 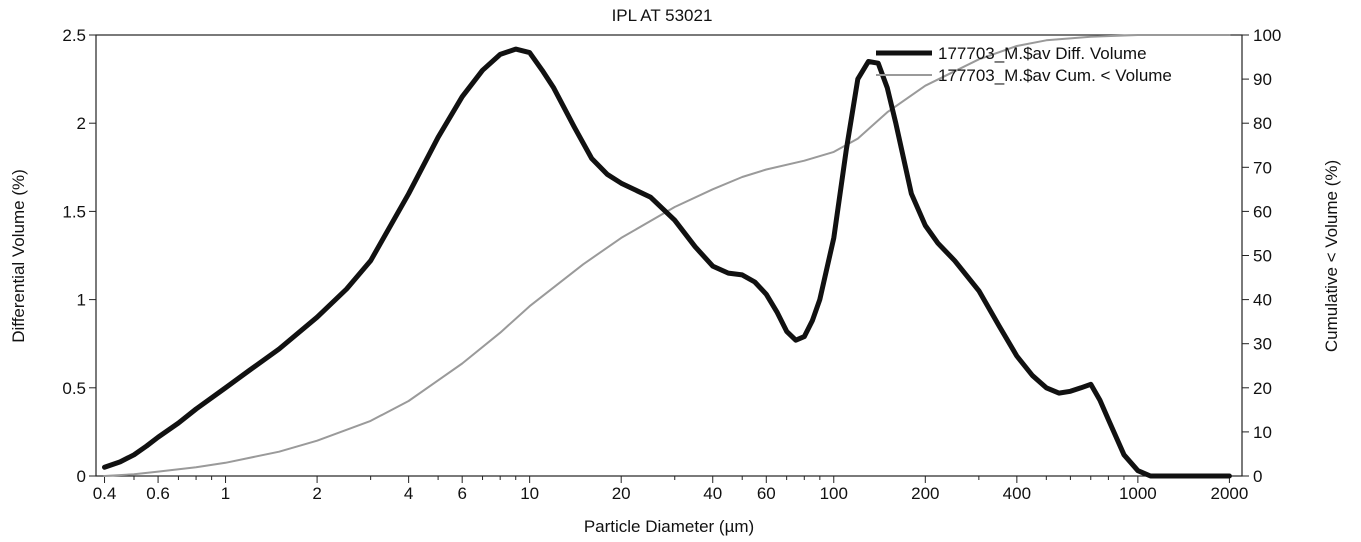 What do you see at coordinates (79, 256) in the screenshot?
I see `y-left-axis-ticks: 0 0.5 1 1.5 2 2.5` at bounding box center [79, 256].